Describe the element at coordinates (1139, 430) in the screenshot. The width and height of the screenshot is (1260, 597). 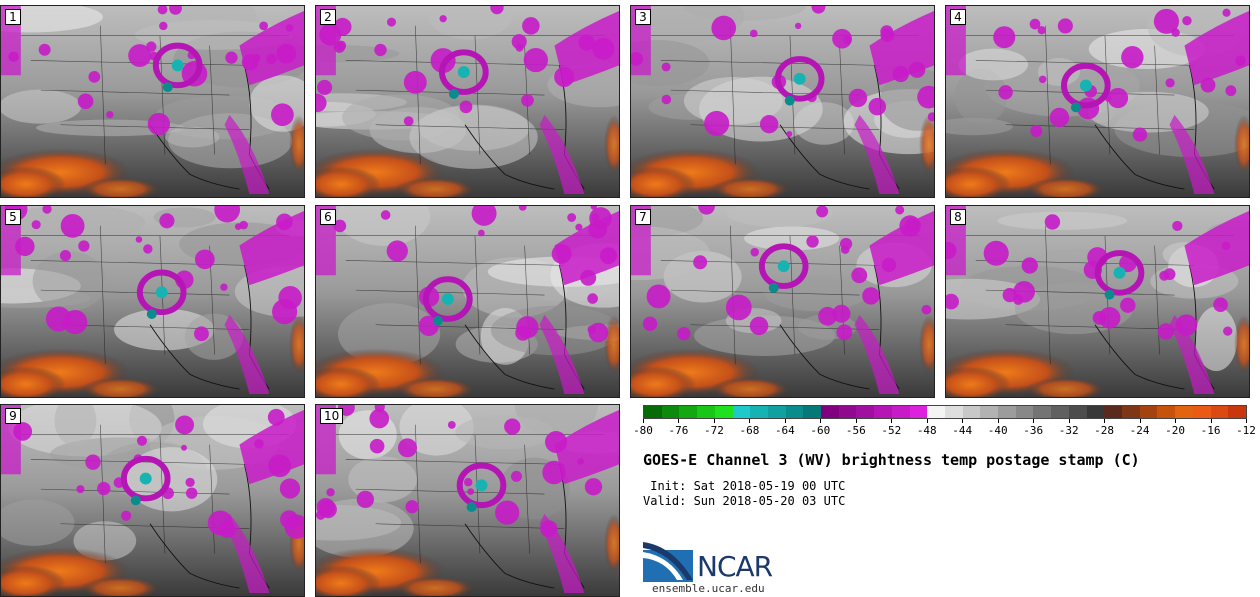
I see `colorbar-tick-label: -24` at that location.